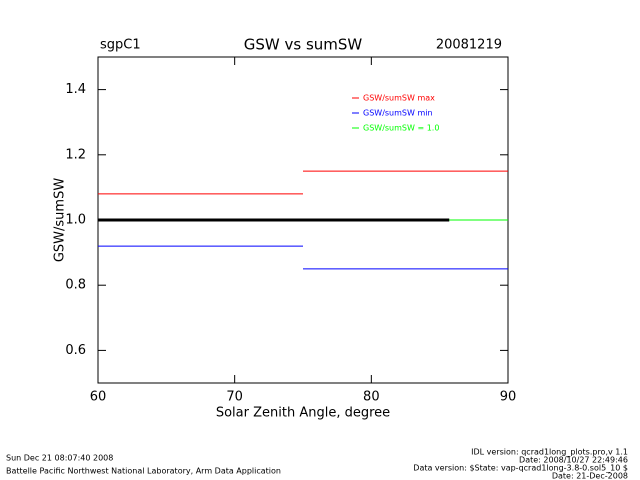 This screenshot has width=640, height=480. What do you see at coordinates (573, 460) in the screenshot?
I see `footer-text: Date: 2008/10/27 22:49:46` at bounding box center [573, 460].